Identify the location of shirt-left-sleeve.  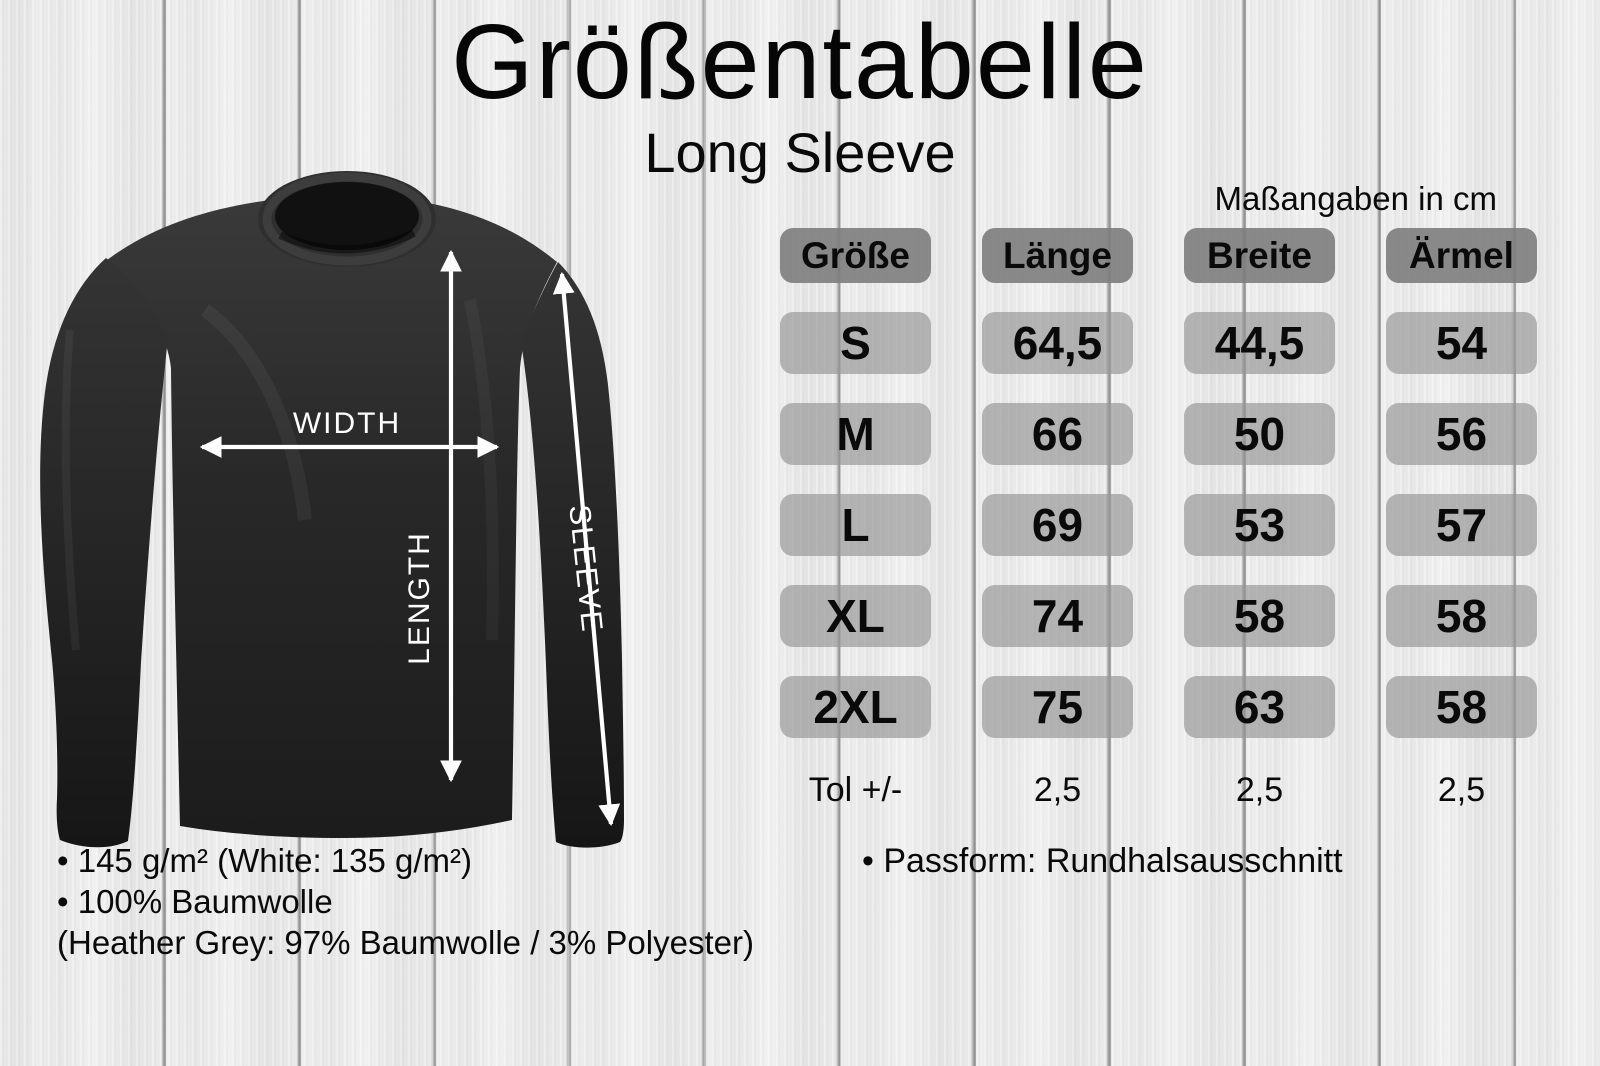
(104, 553).